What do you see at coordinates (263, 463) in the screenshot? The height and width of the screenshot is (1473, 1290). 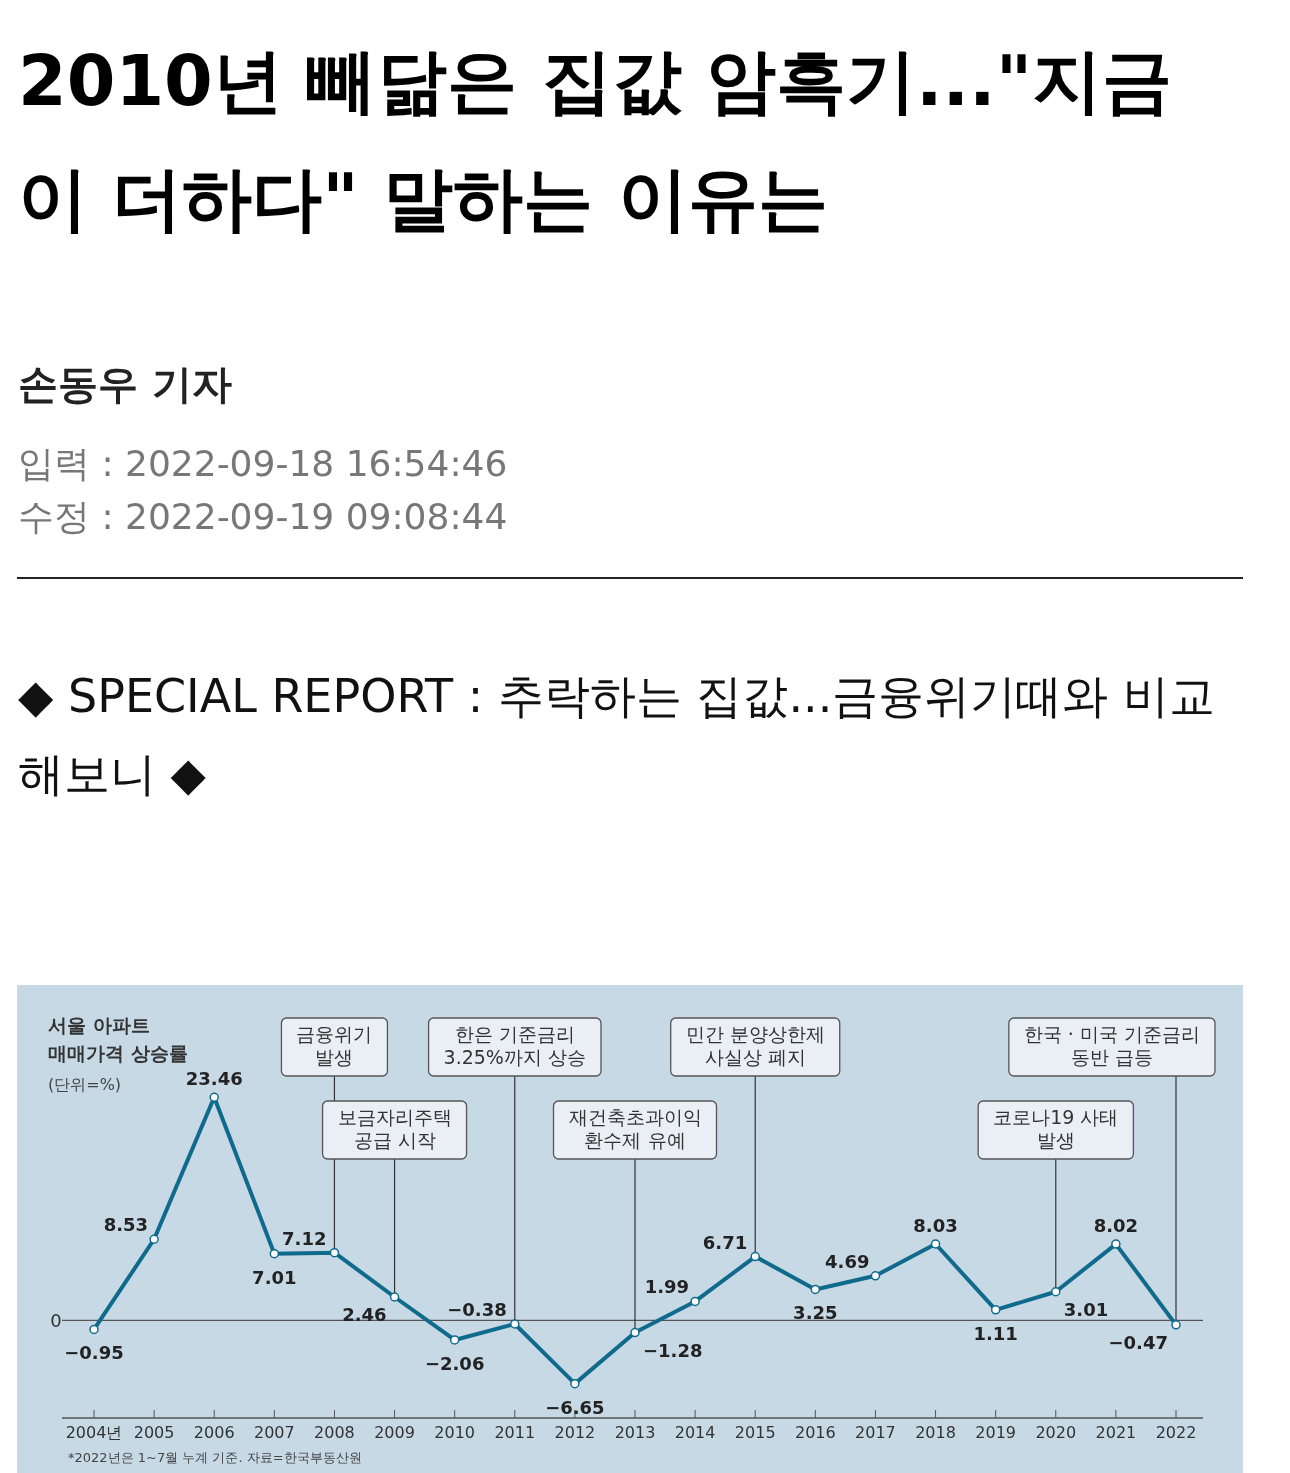 I see `text: 입력 : 2022-09-18 16:54:46` at bounding box center [263, 463].